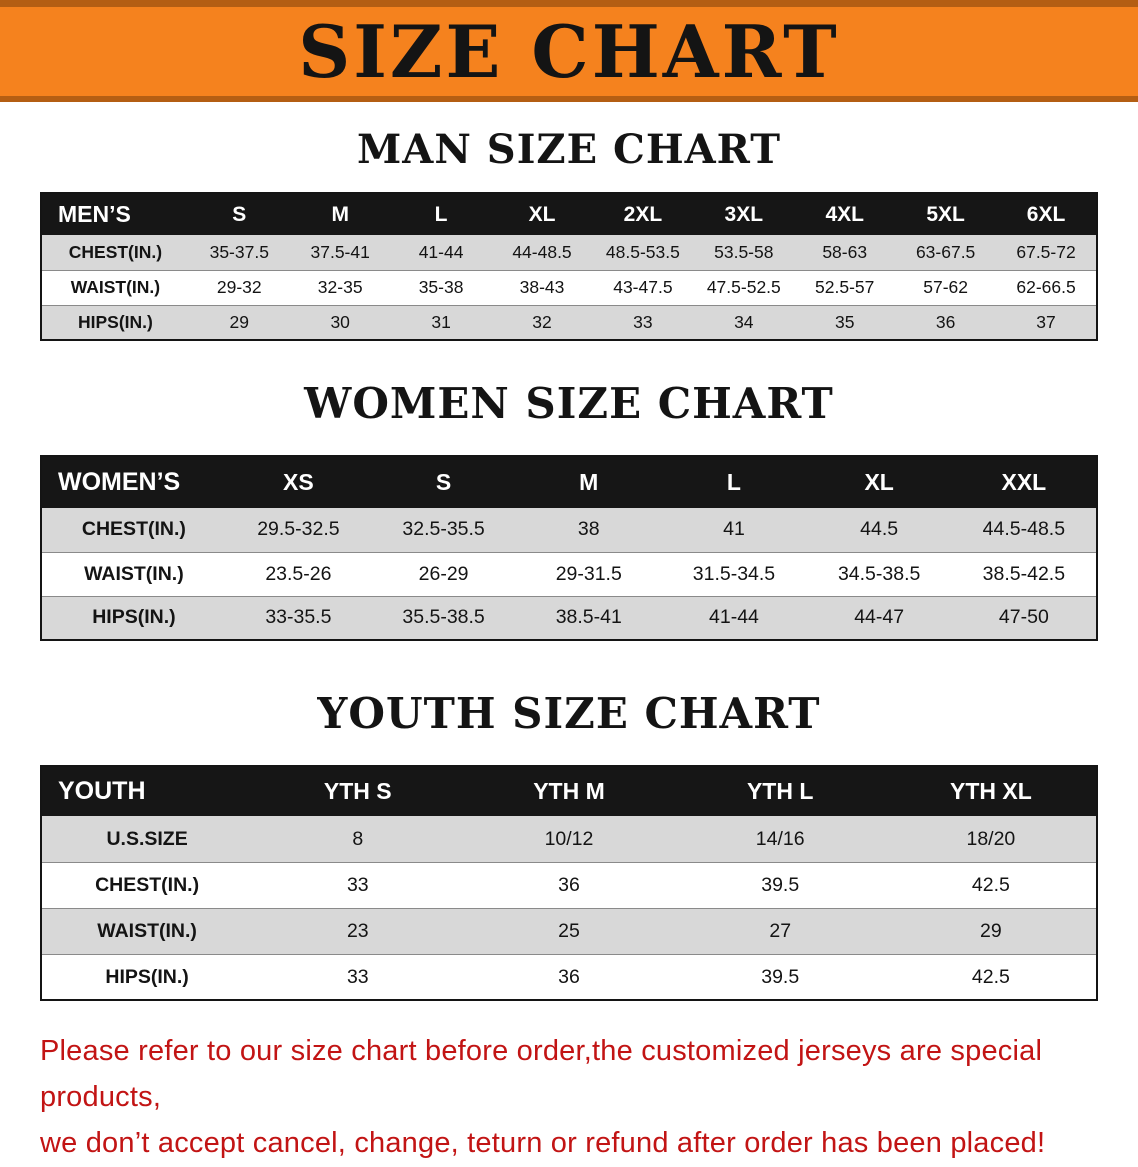 The height and width of the screenshot is (1167, 1138). I want to click on size-value-cell: 29.5-32.5, so click(298, 529).